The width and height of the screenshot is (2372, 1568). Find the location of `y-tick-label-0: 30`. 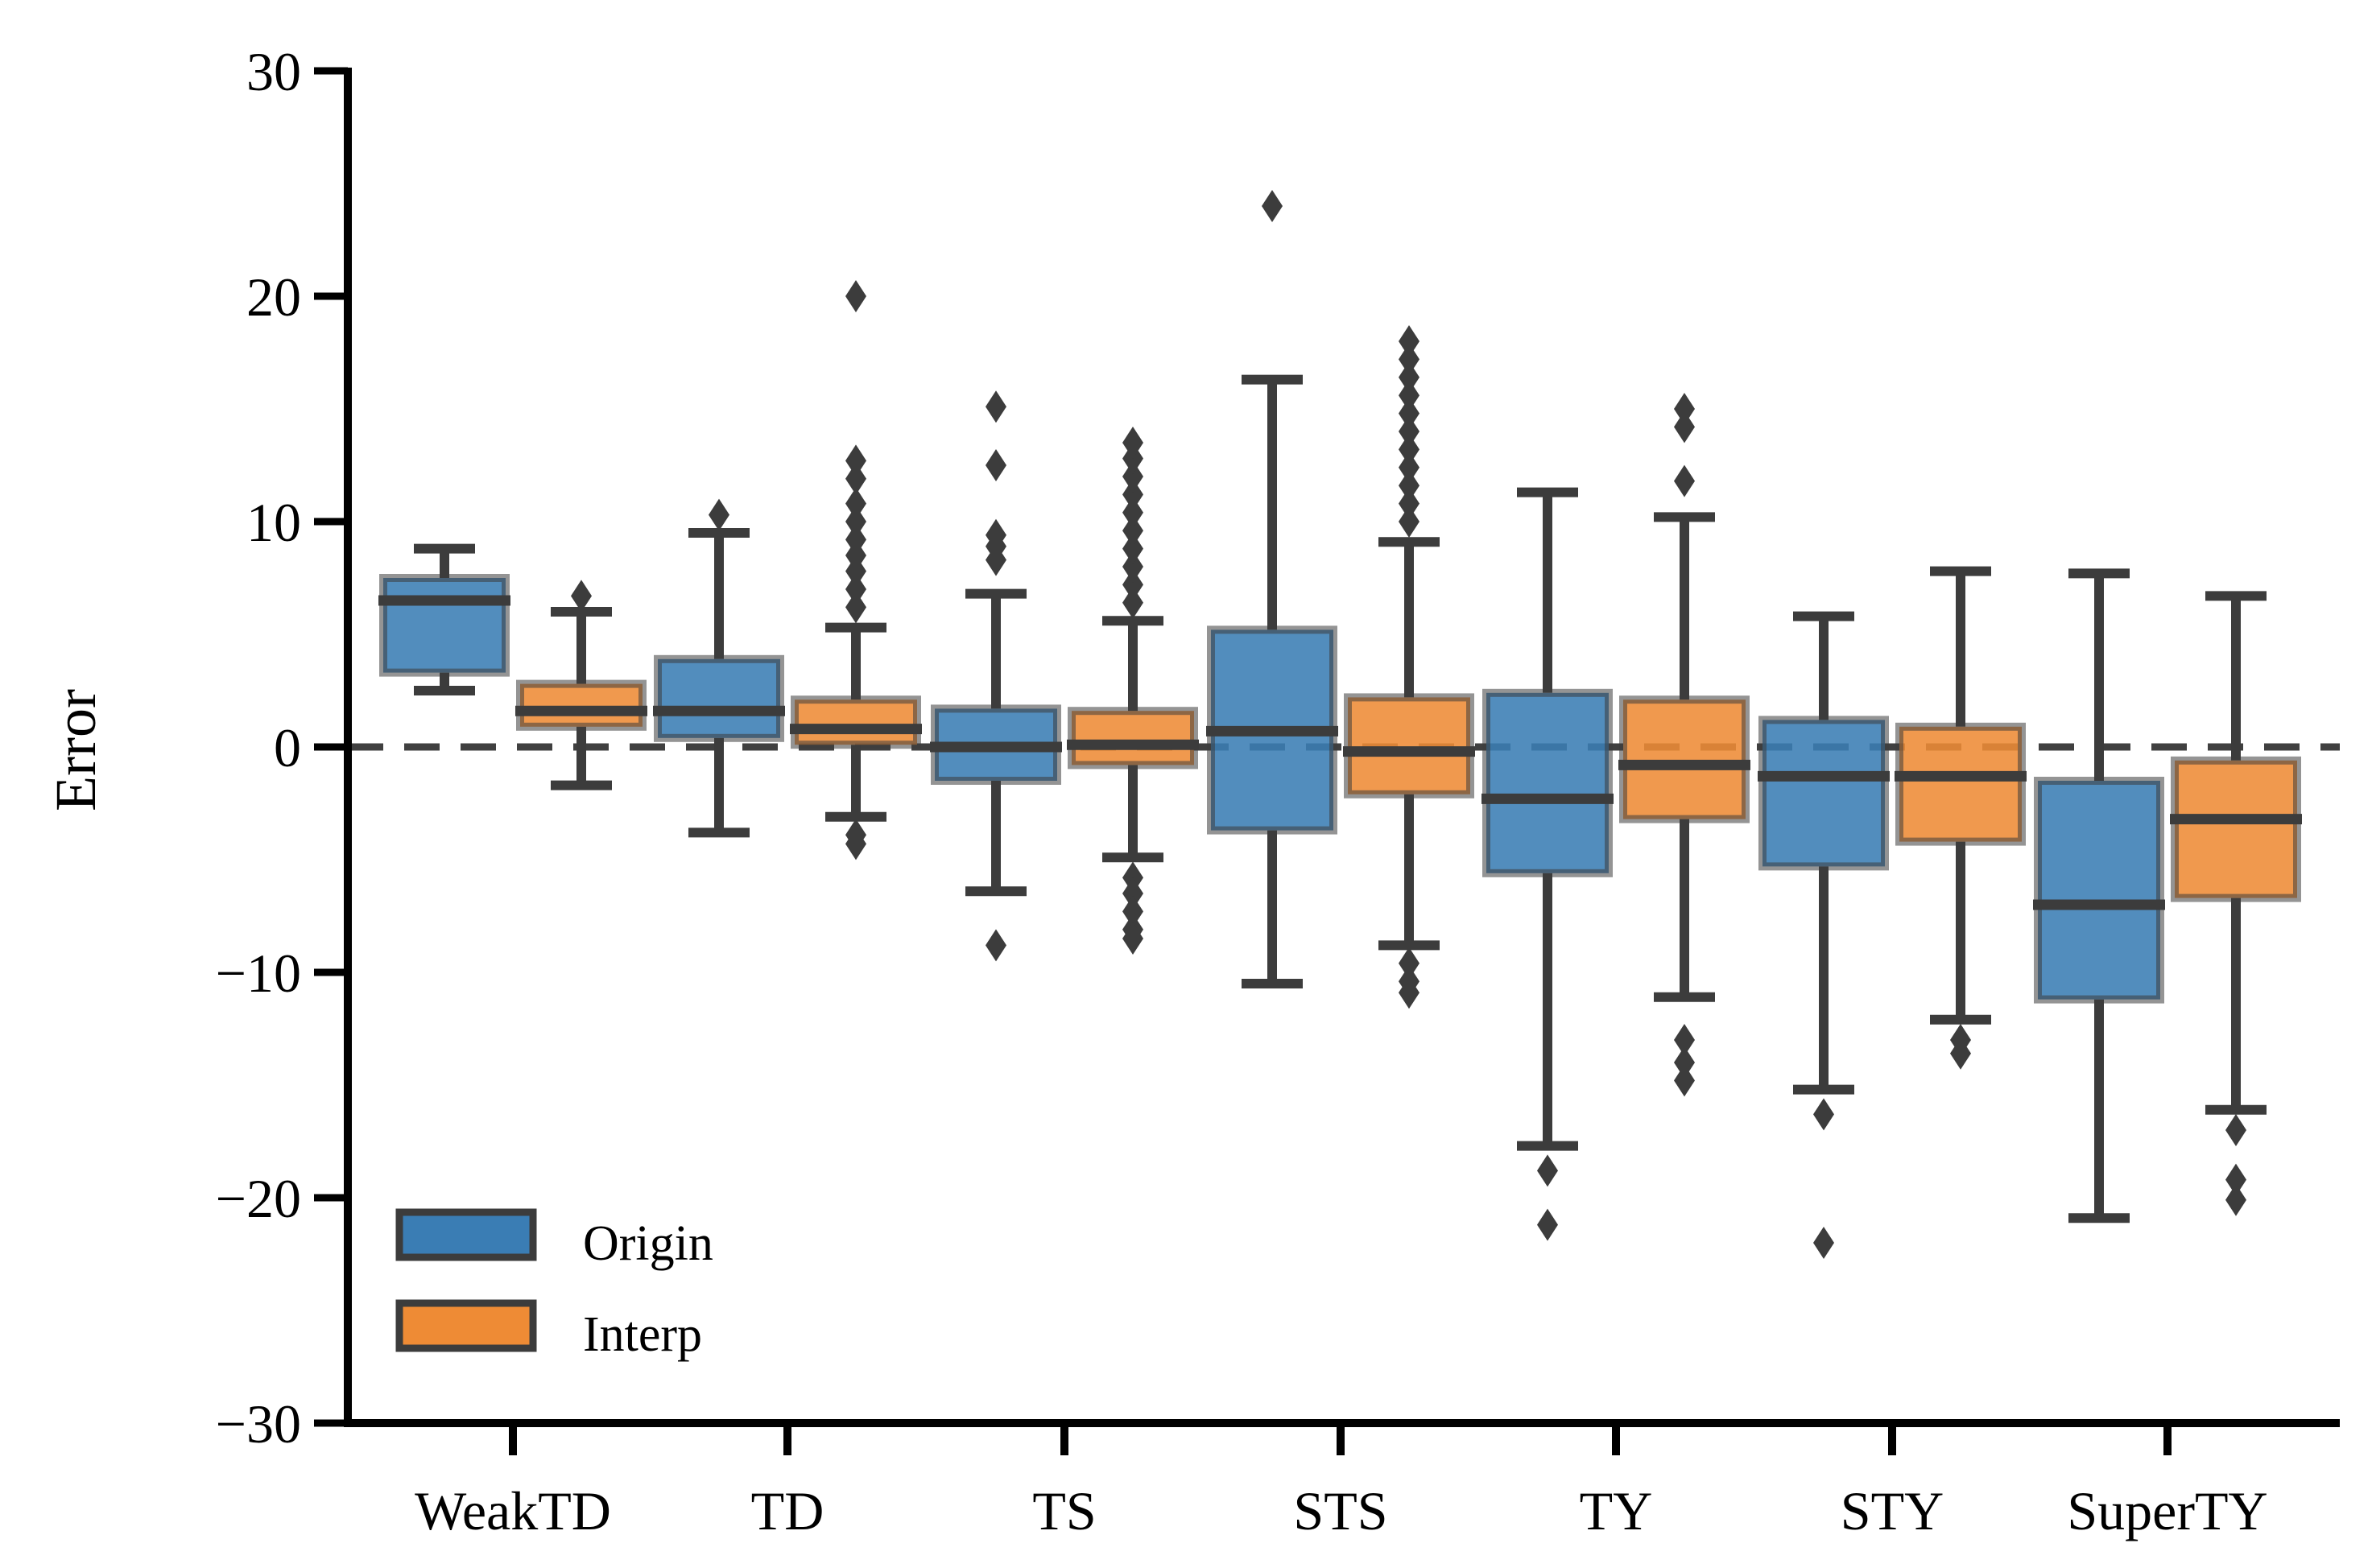

y-tick-label-0: 30 is located at coordinates (274, 71).